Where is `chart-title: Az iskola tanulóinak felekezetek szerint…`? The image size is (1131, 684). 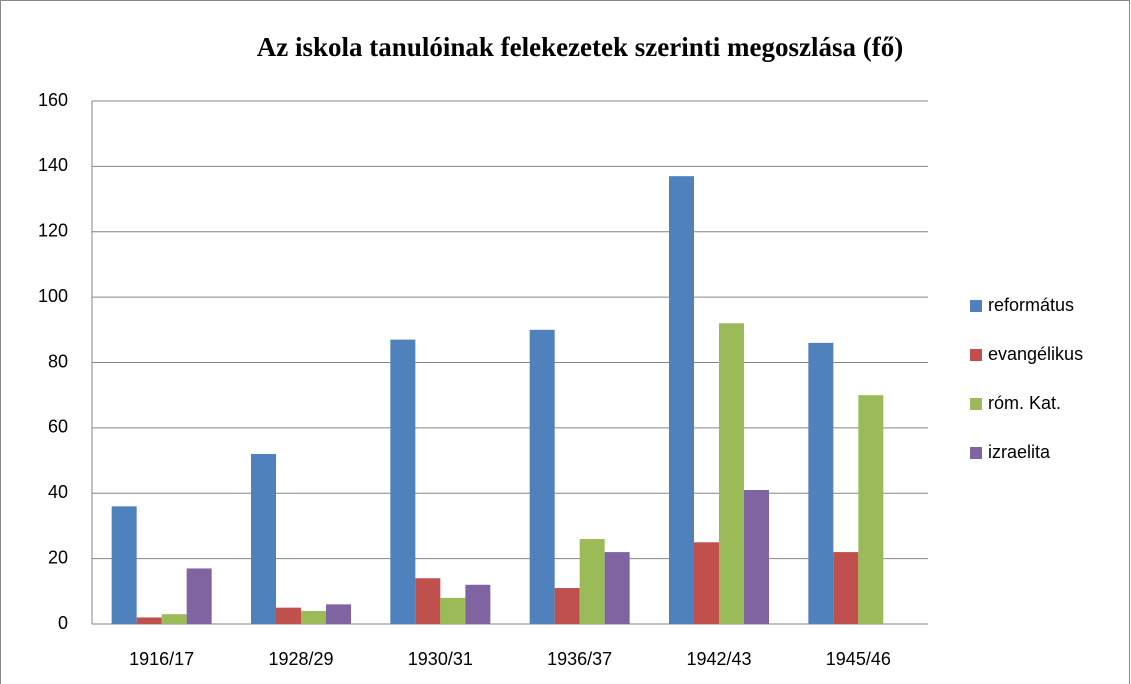 chart-title: Az iskola tanulóinak felekezetek szerint… is located at coordinates (580, 47).